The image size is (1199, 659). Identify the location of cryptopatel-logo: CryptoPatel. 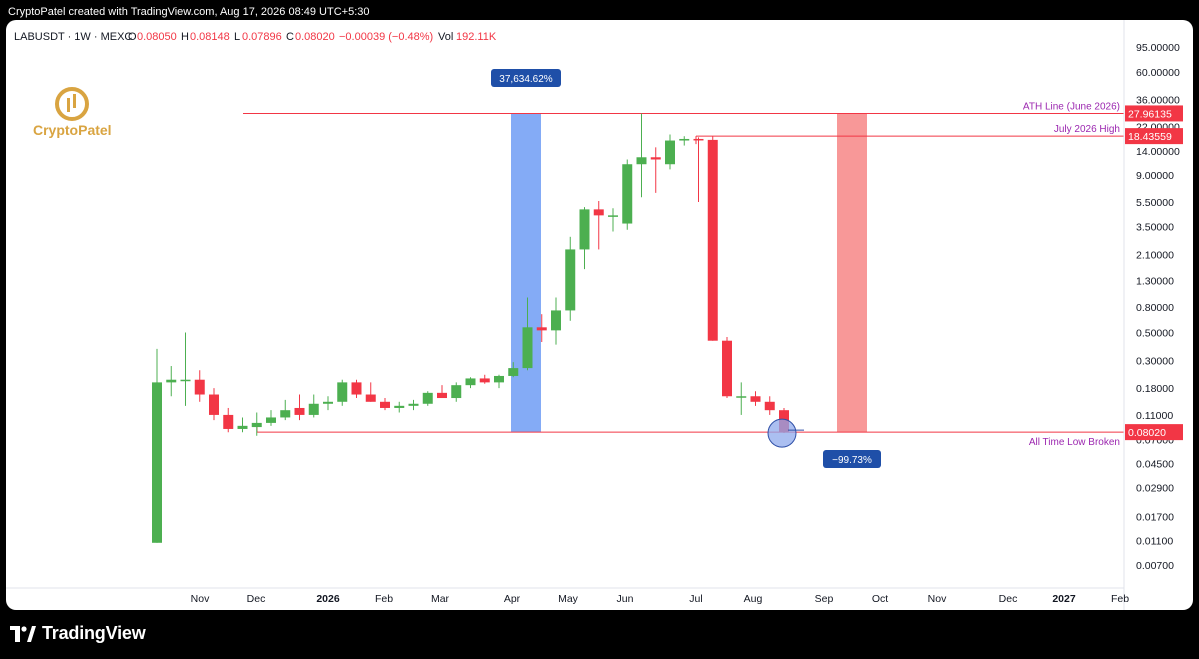
(72, 112).